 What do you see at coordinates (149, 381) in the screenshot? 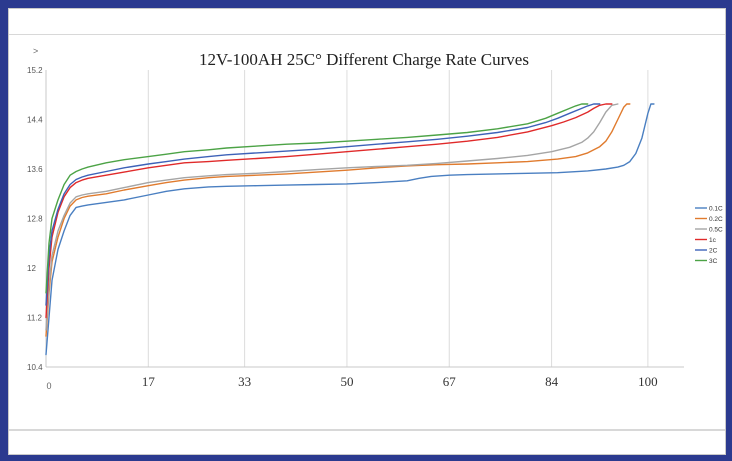
I see `x-tick-label: 17` at bounding box center [149, 381].